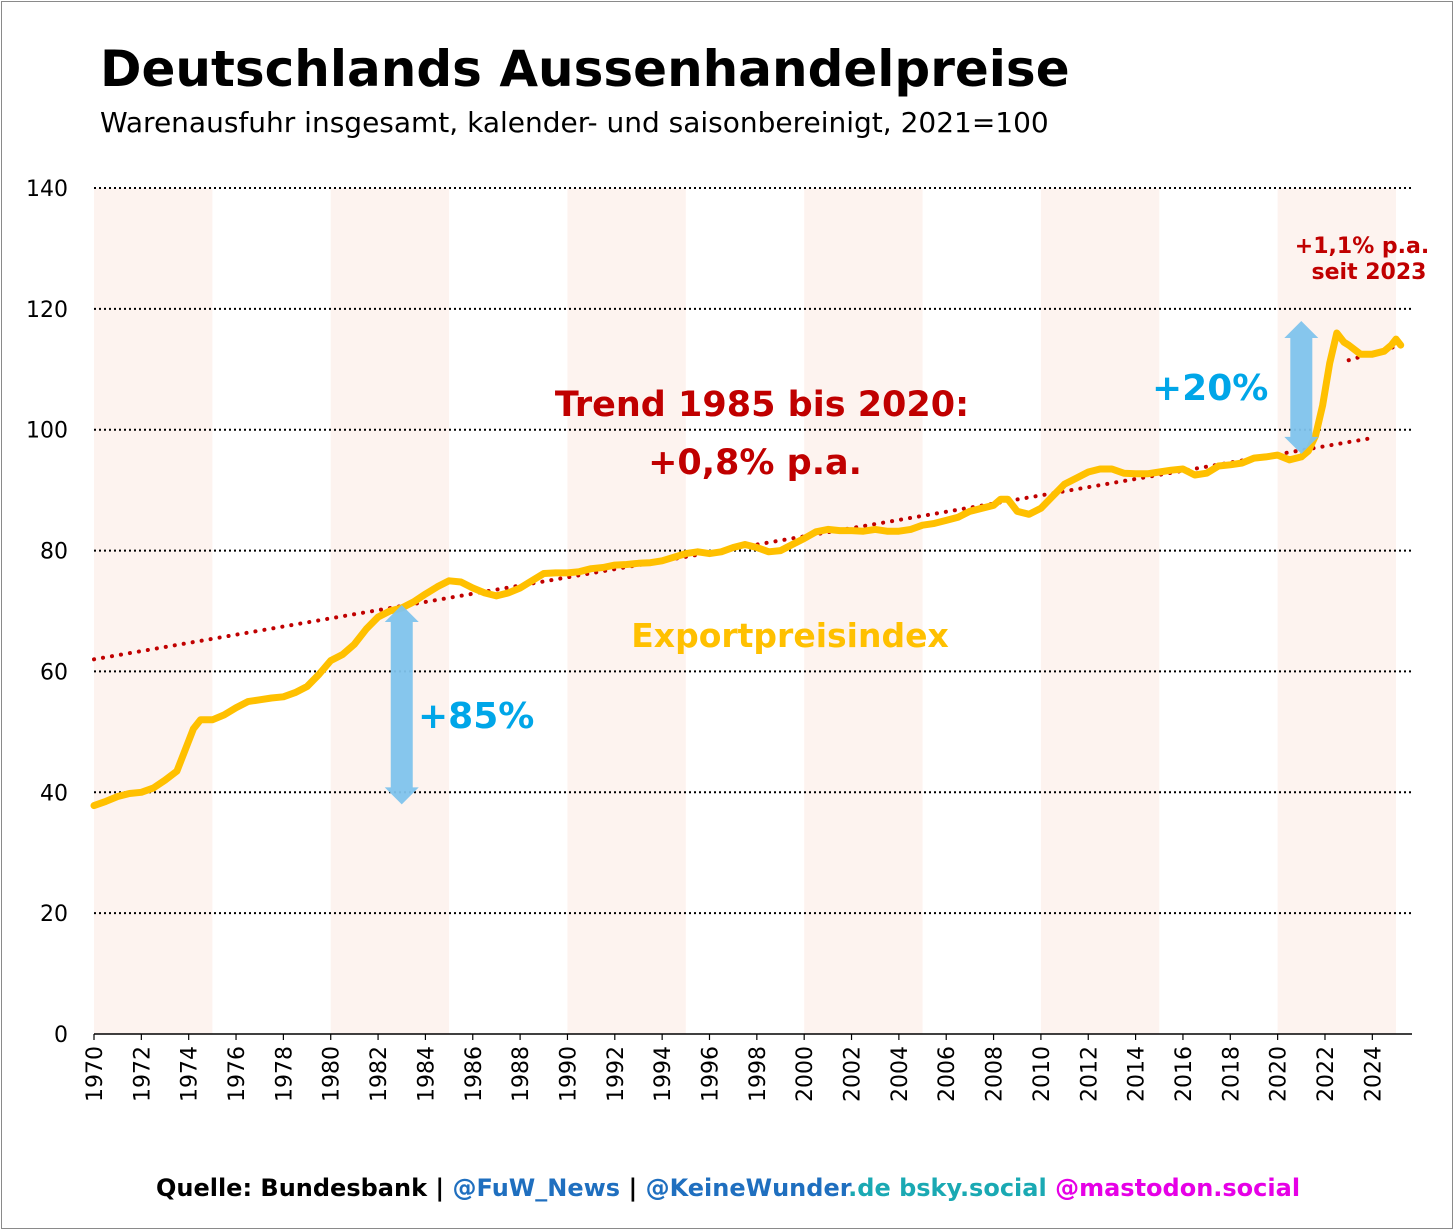 The image size is (1456, 1232). I want to click on keinewunder-domain: .de, so click(869, 1188).